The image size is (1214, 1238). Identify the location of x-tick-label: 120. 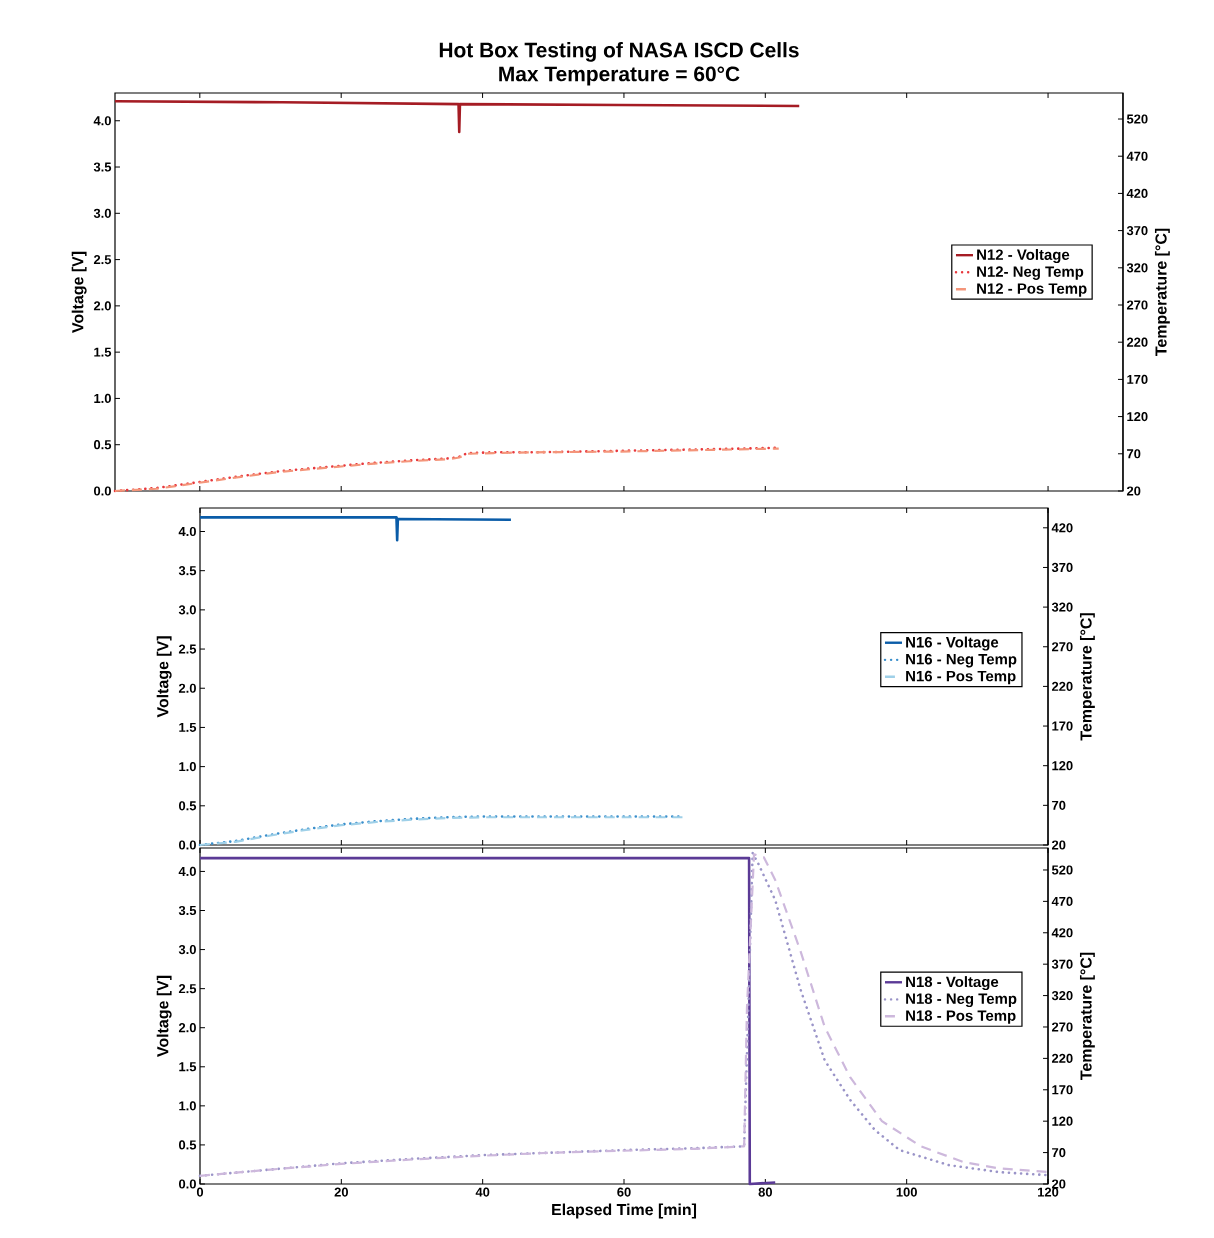
(1048, 1192).